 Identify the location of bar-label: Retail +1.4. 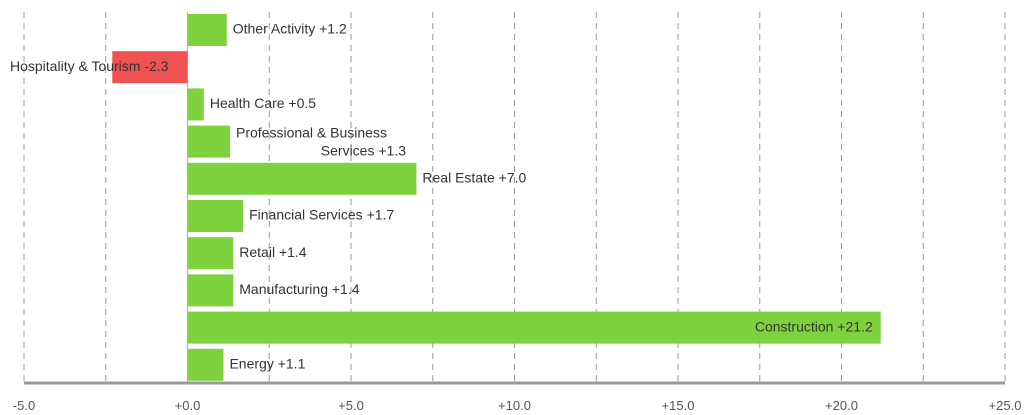
(273, 252).